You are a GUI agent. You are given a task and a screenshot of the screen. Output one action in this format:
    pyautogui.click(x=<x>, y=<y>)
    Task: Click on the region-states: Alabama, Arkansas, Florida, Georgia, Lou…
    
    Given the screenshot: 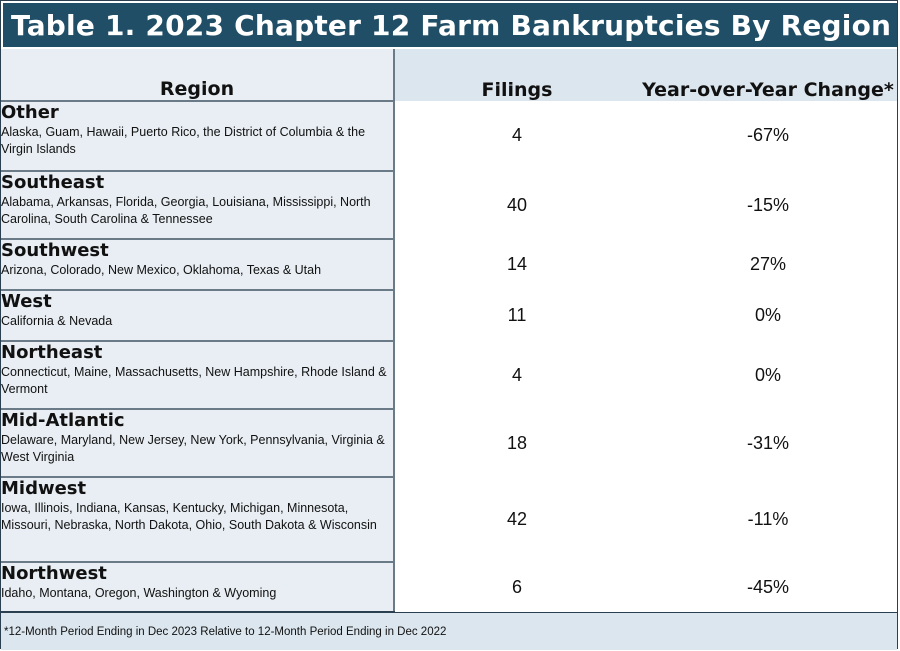 What is the action you would take?
    pyautogui.click(x=186, y=210)
    